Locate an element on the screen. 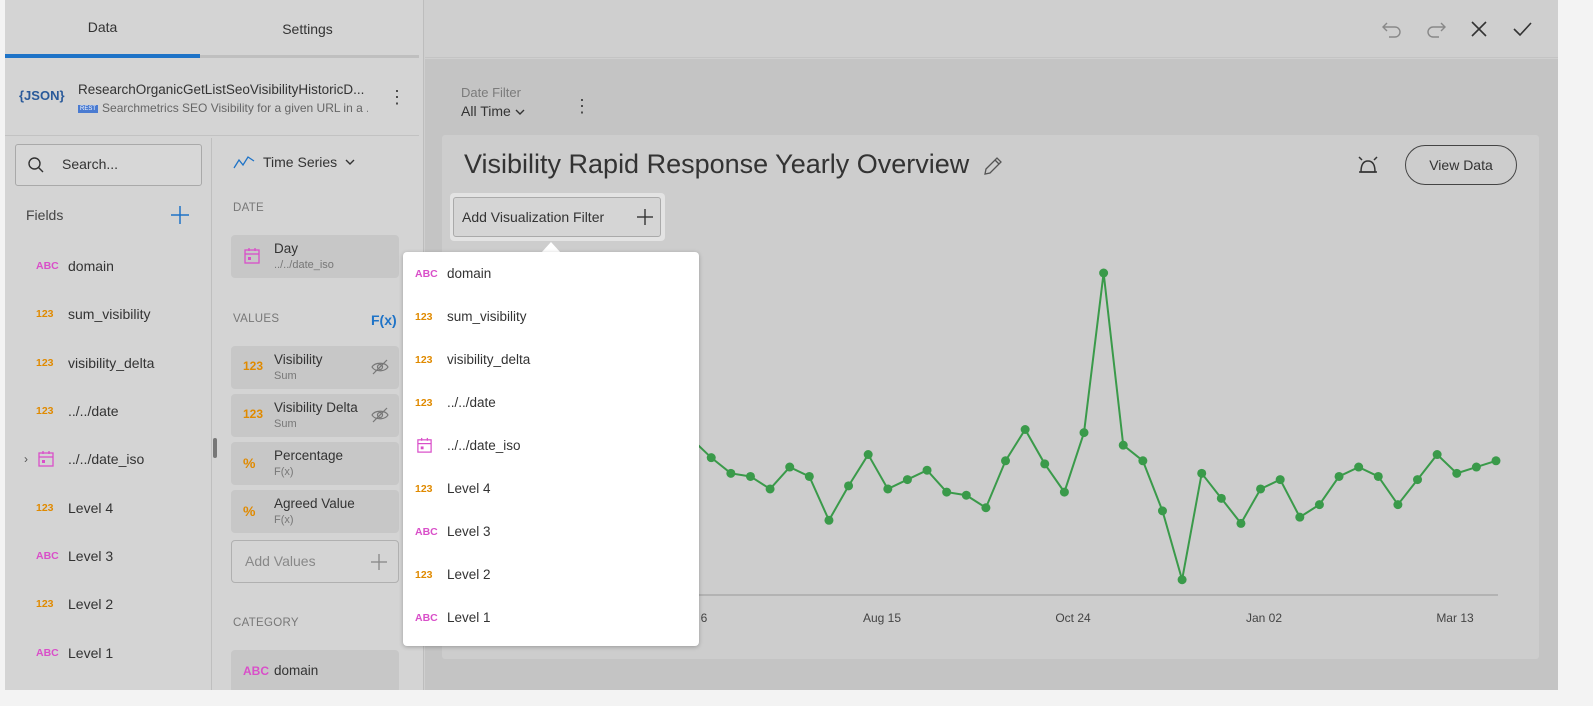 Image resolution: width=1593 pixels, height=706 pixels. dropdown-item: 123 Level 4 is located at coordinates (551, 488).